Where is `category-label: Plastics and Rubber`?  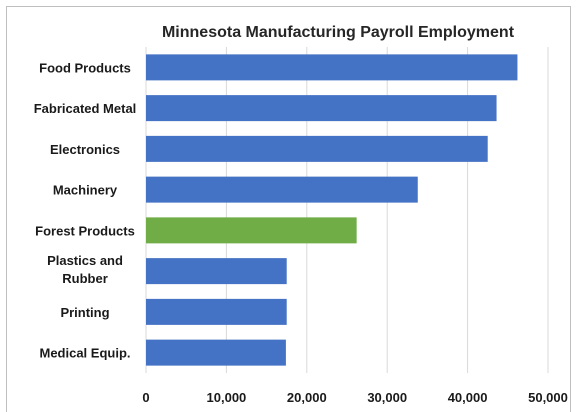 category-label: Plastics and Rubber is located at coordinates (85, 269).